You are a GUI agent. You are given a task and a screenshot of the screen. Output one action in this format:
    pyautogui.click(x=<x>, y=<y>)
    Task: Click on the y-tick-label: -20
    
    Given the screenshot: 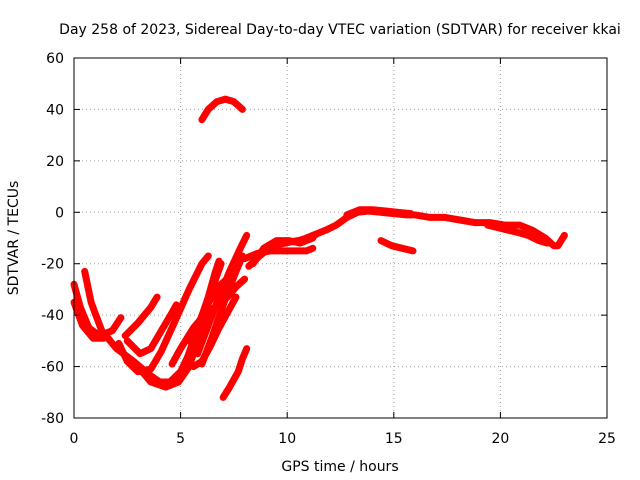 What is the action you would take?
    pyautogui.click(x=52, y=265)
    